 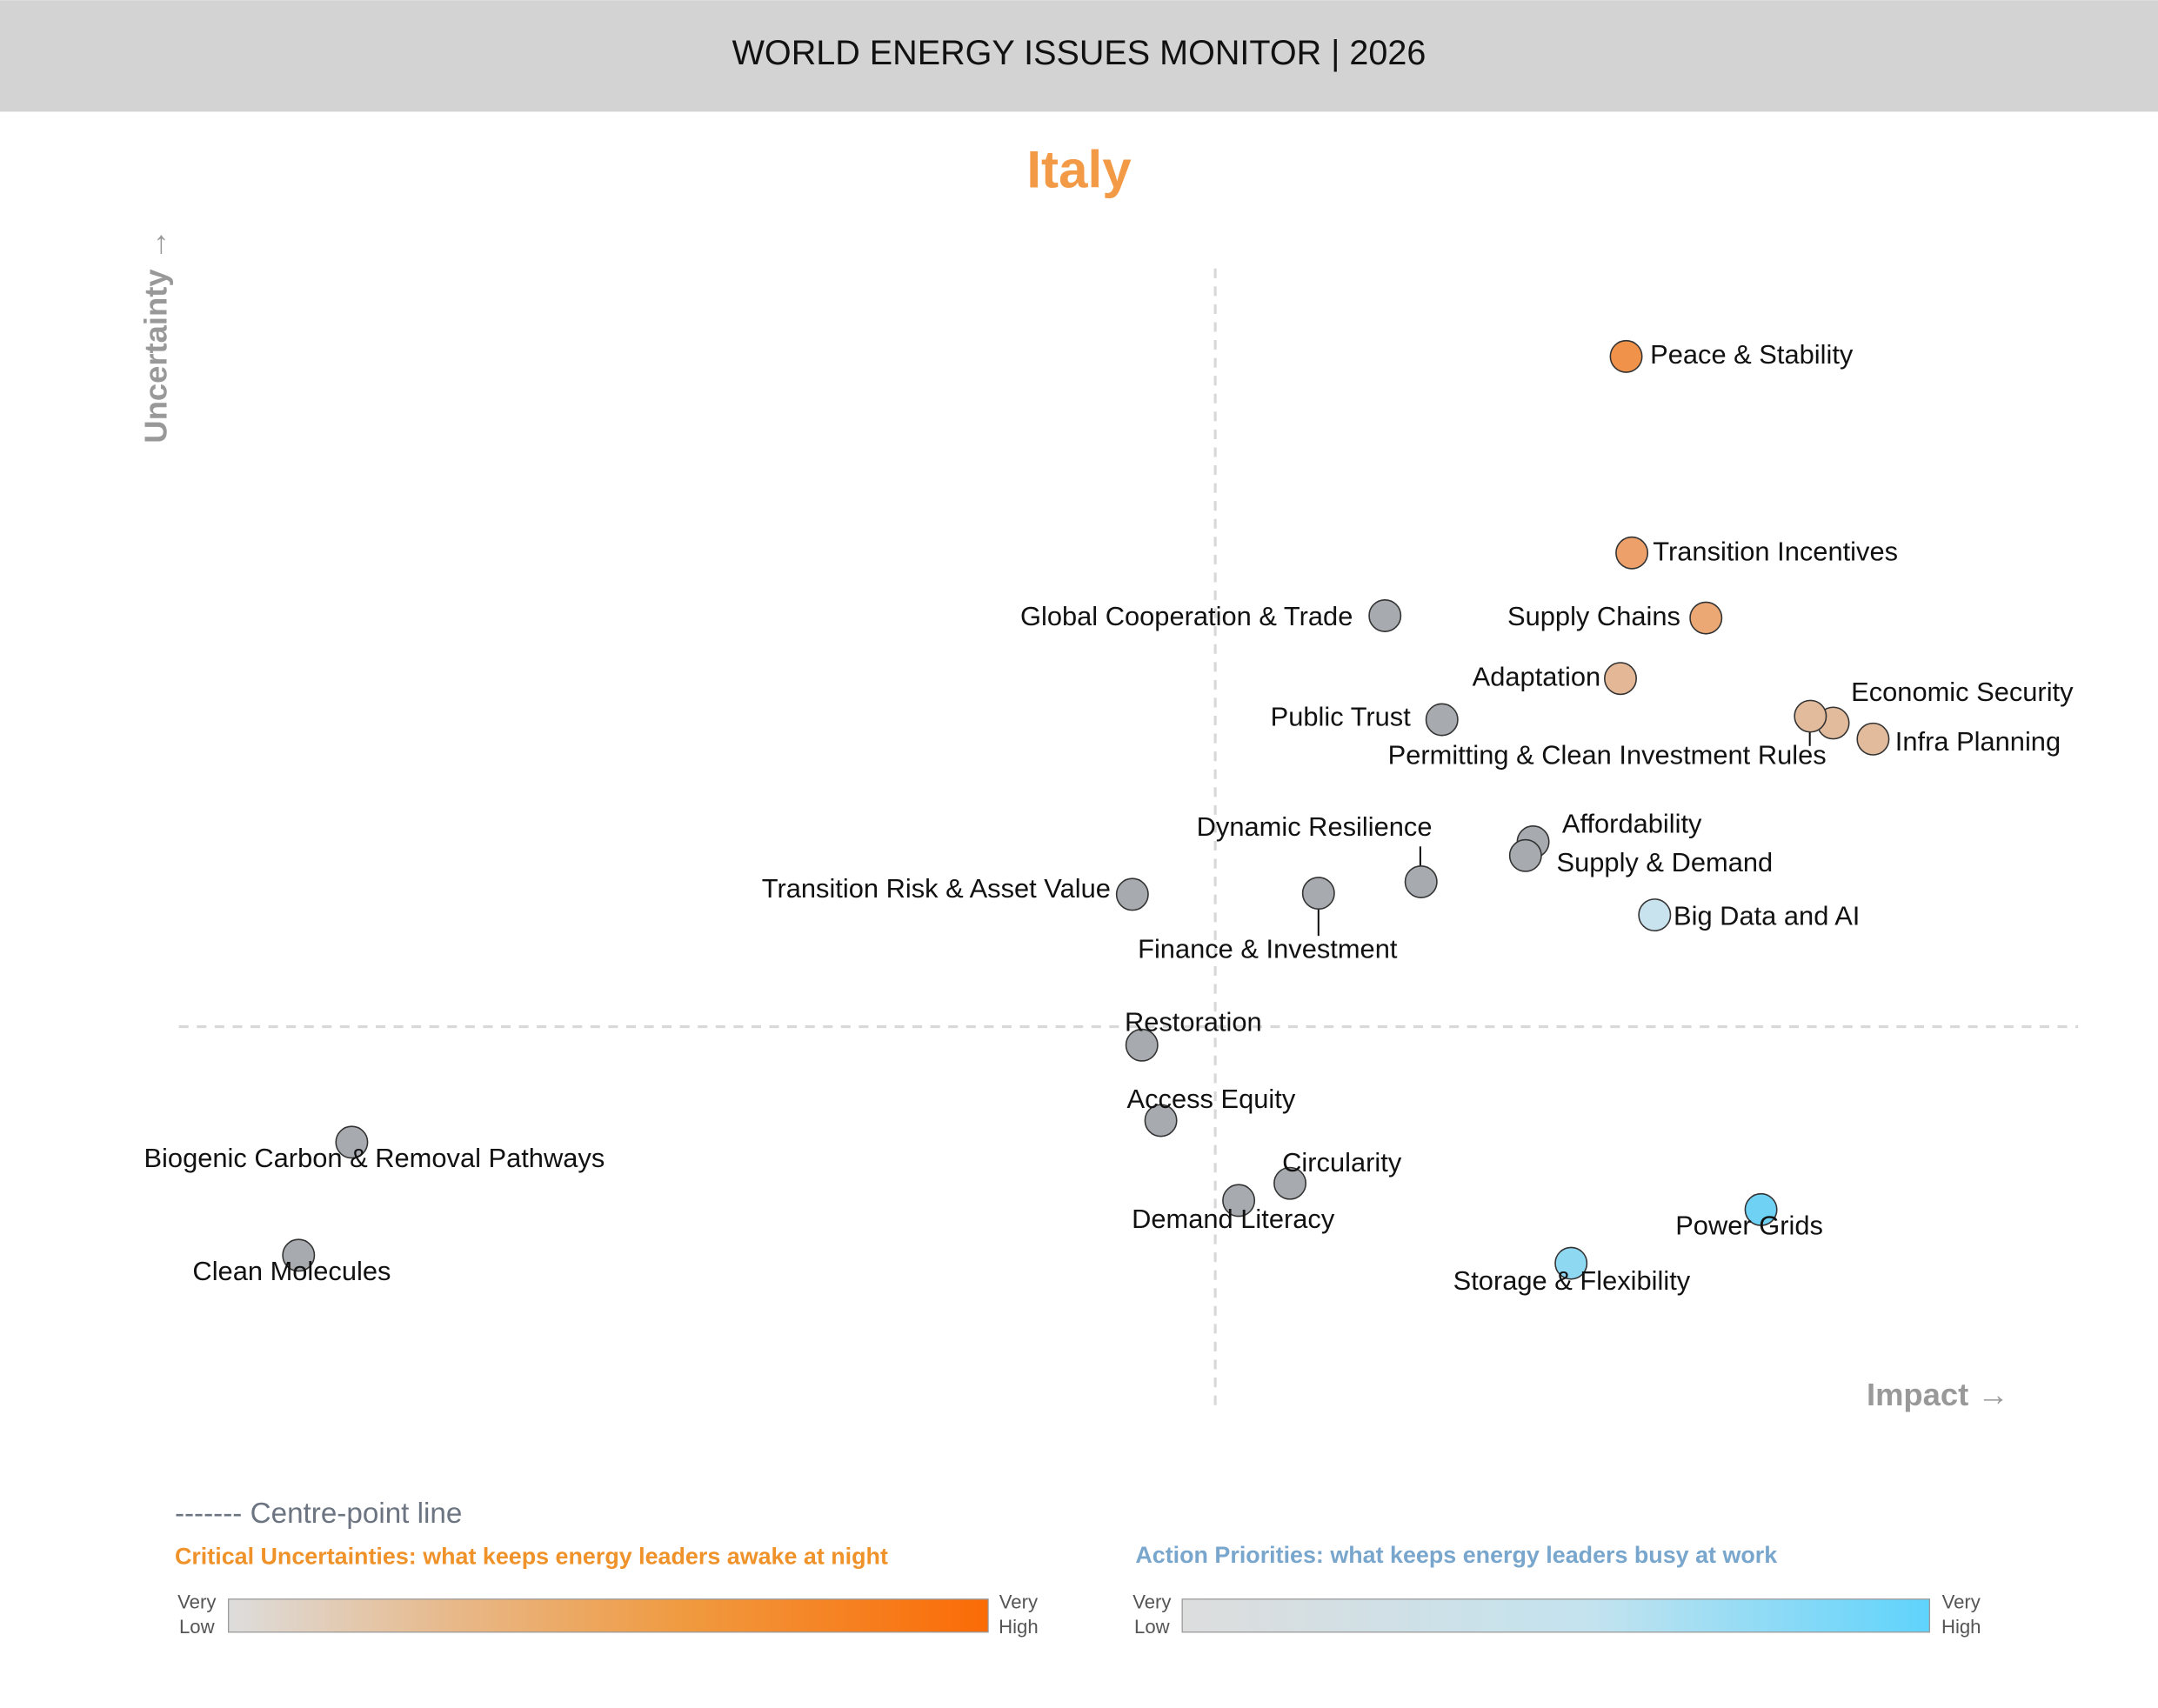 What do you see at coordinates (1233, 1219) in the screenshot?
I see `data-label: Demand Literacy` at bounding box center [1233, 1219].